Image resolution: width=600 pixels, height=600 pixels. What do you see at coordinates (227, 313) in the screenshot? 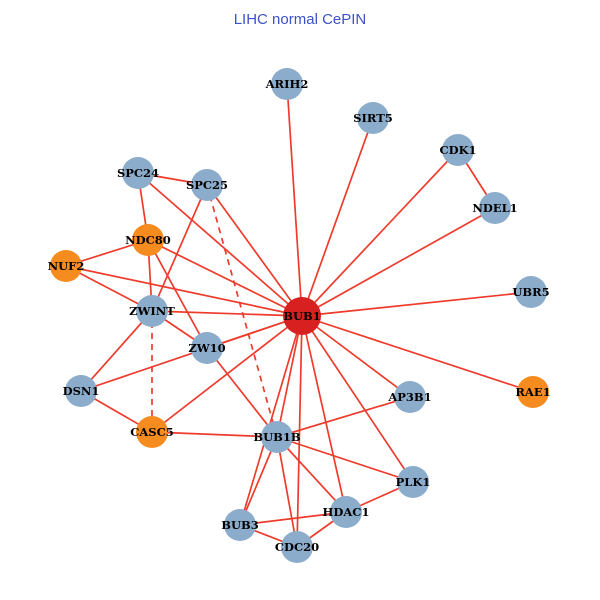
I see `edge-BUB1-ZWINT` at bounding box center [227, 313].